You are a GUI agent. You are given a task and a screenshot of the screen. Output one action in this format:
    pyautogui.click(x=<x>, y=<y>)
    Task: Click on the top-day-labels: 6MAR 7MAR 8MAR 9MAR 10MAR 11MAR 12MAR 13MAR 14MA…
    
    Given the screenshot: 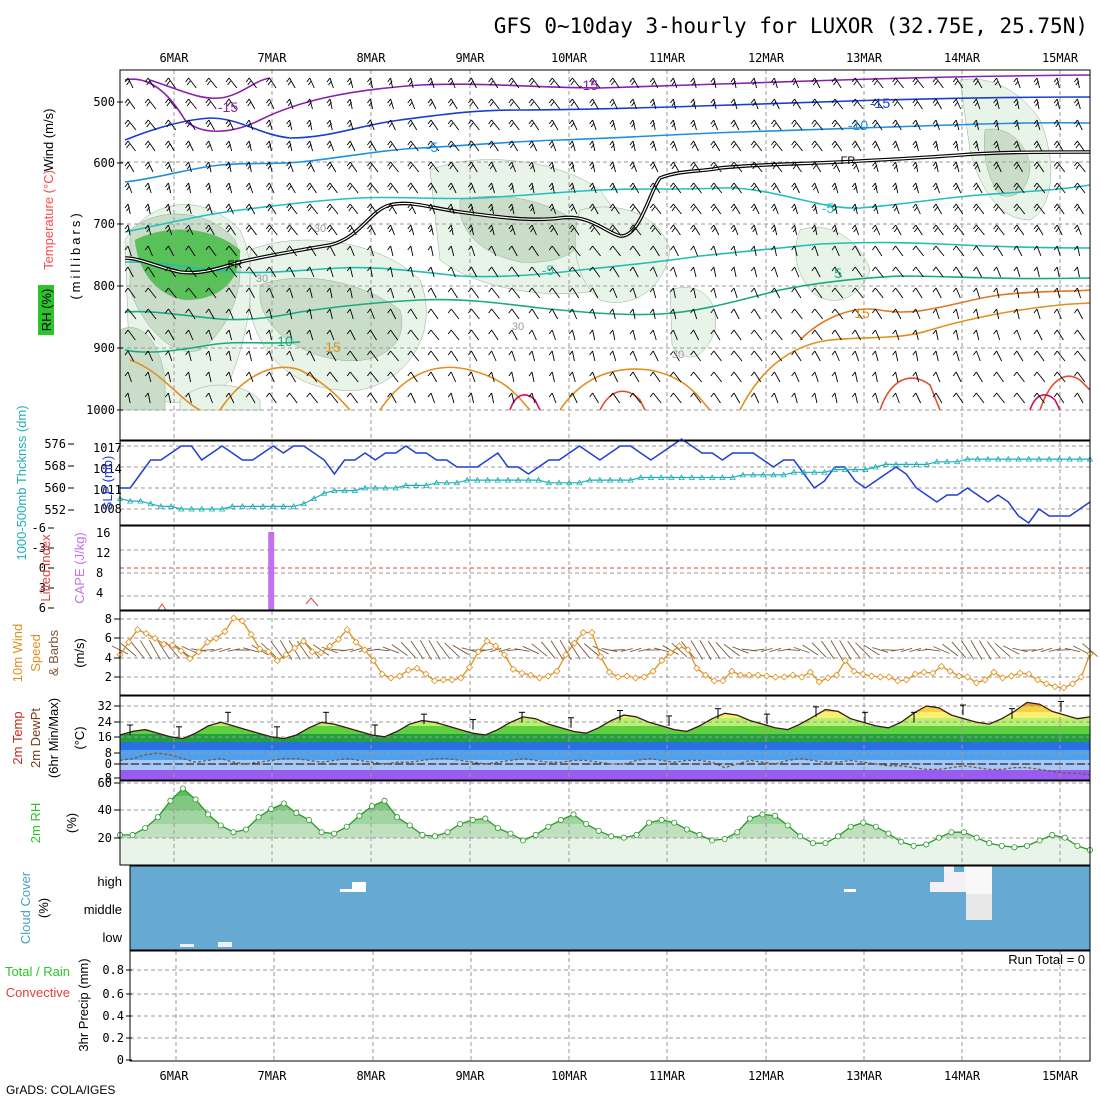 What is the action you would take?
    pyautogui.click(x=619, y=58)
    